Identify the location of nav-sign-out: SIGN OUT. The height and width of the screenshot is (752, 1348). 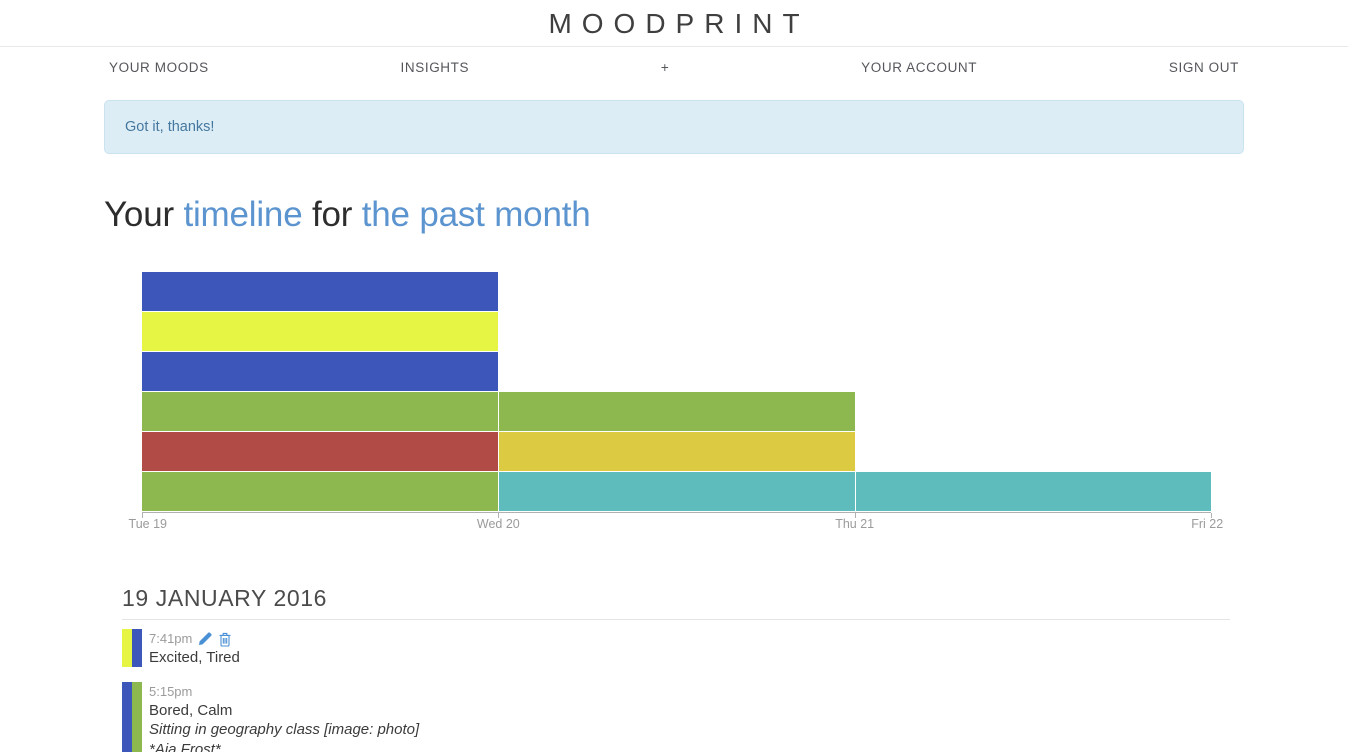
(1203, 67).